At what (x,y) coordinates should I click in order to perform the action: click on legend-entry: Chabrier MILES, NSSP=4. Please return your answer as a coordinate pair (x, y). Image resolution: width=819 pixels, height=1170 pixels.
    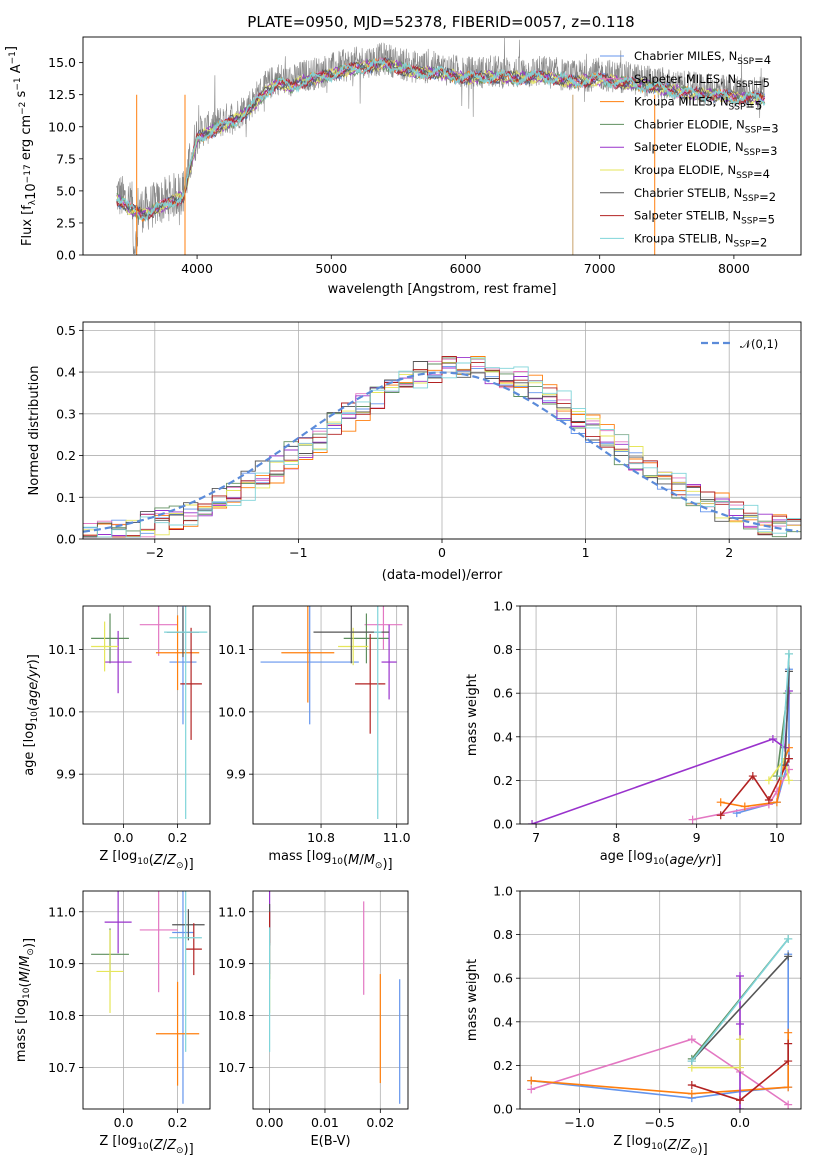
    Looking at the image, I should click on (702, 58).